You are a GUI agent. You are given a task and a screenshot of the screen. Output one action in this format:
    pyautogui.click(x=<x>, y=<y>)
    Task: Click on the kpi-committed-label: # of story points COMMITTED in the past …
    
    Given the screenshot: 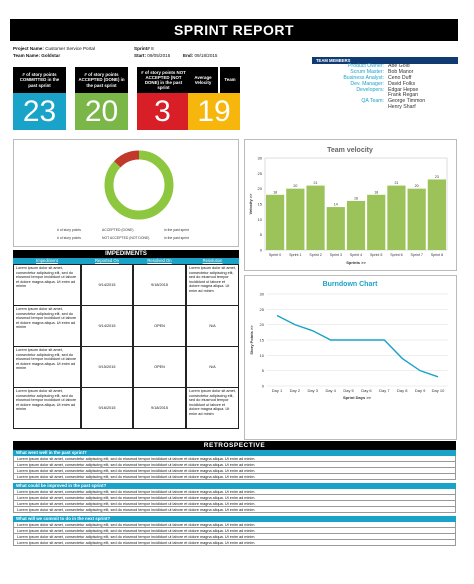 What is the action you would take?
    pyautogui.click(x=39, y=80)
    